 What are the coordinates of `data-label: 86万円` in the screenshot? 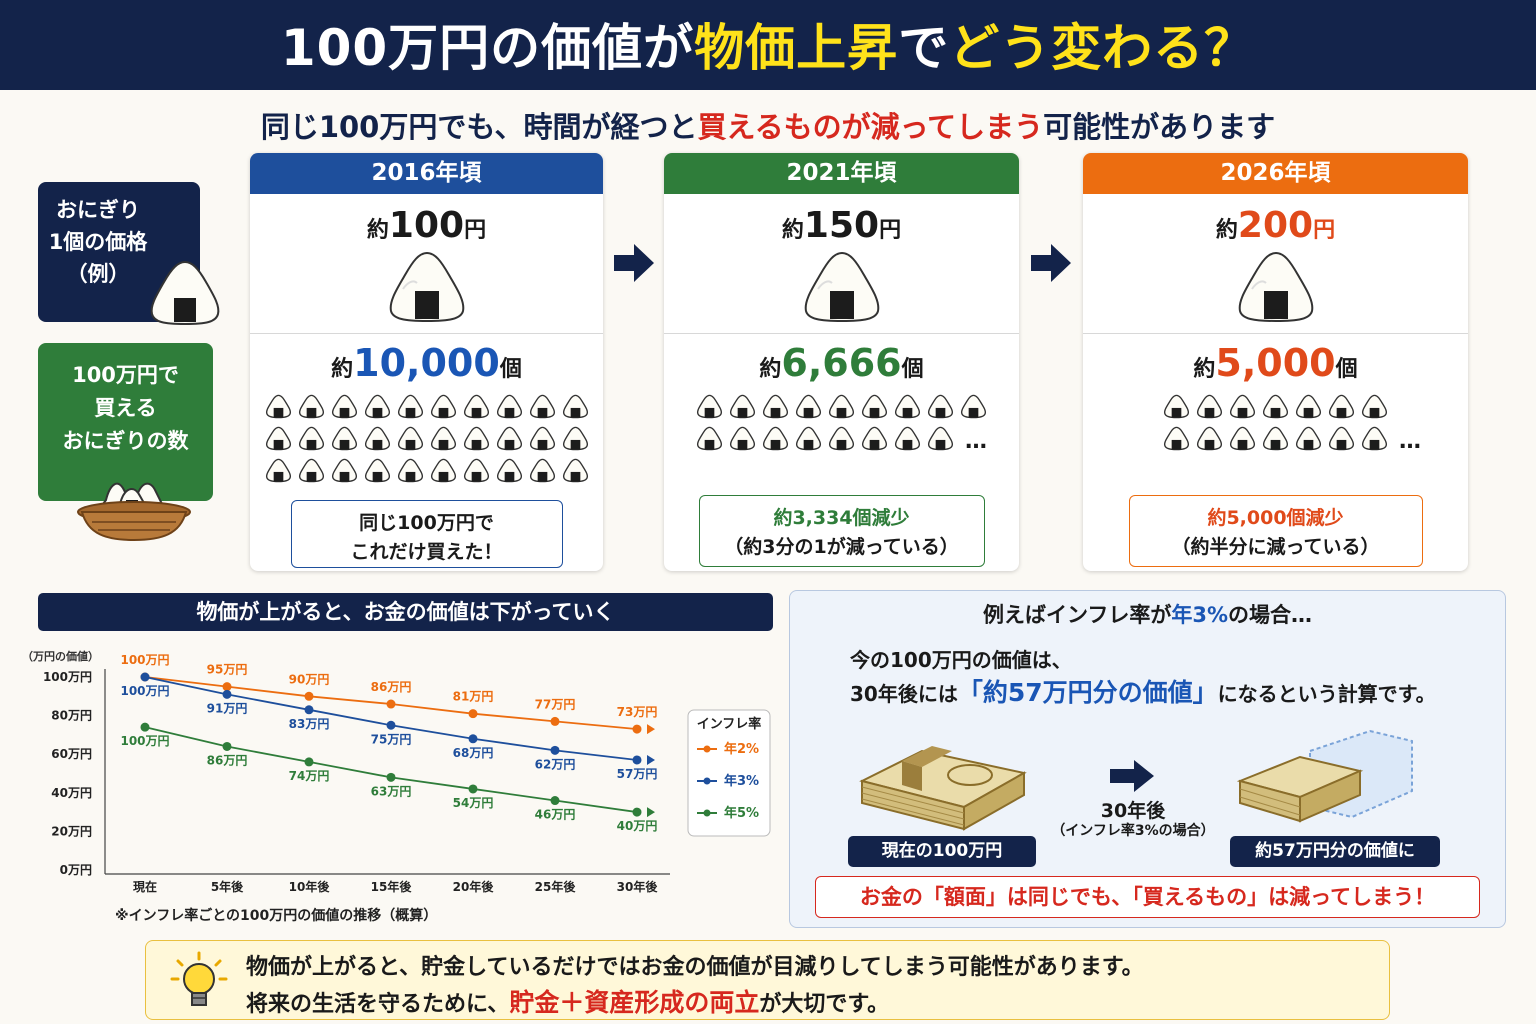 It's located at (391, 687).